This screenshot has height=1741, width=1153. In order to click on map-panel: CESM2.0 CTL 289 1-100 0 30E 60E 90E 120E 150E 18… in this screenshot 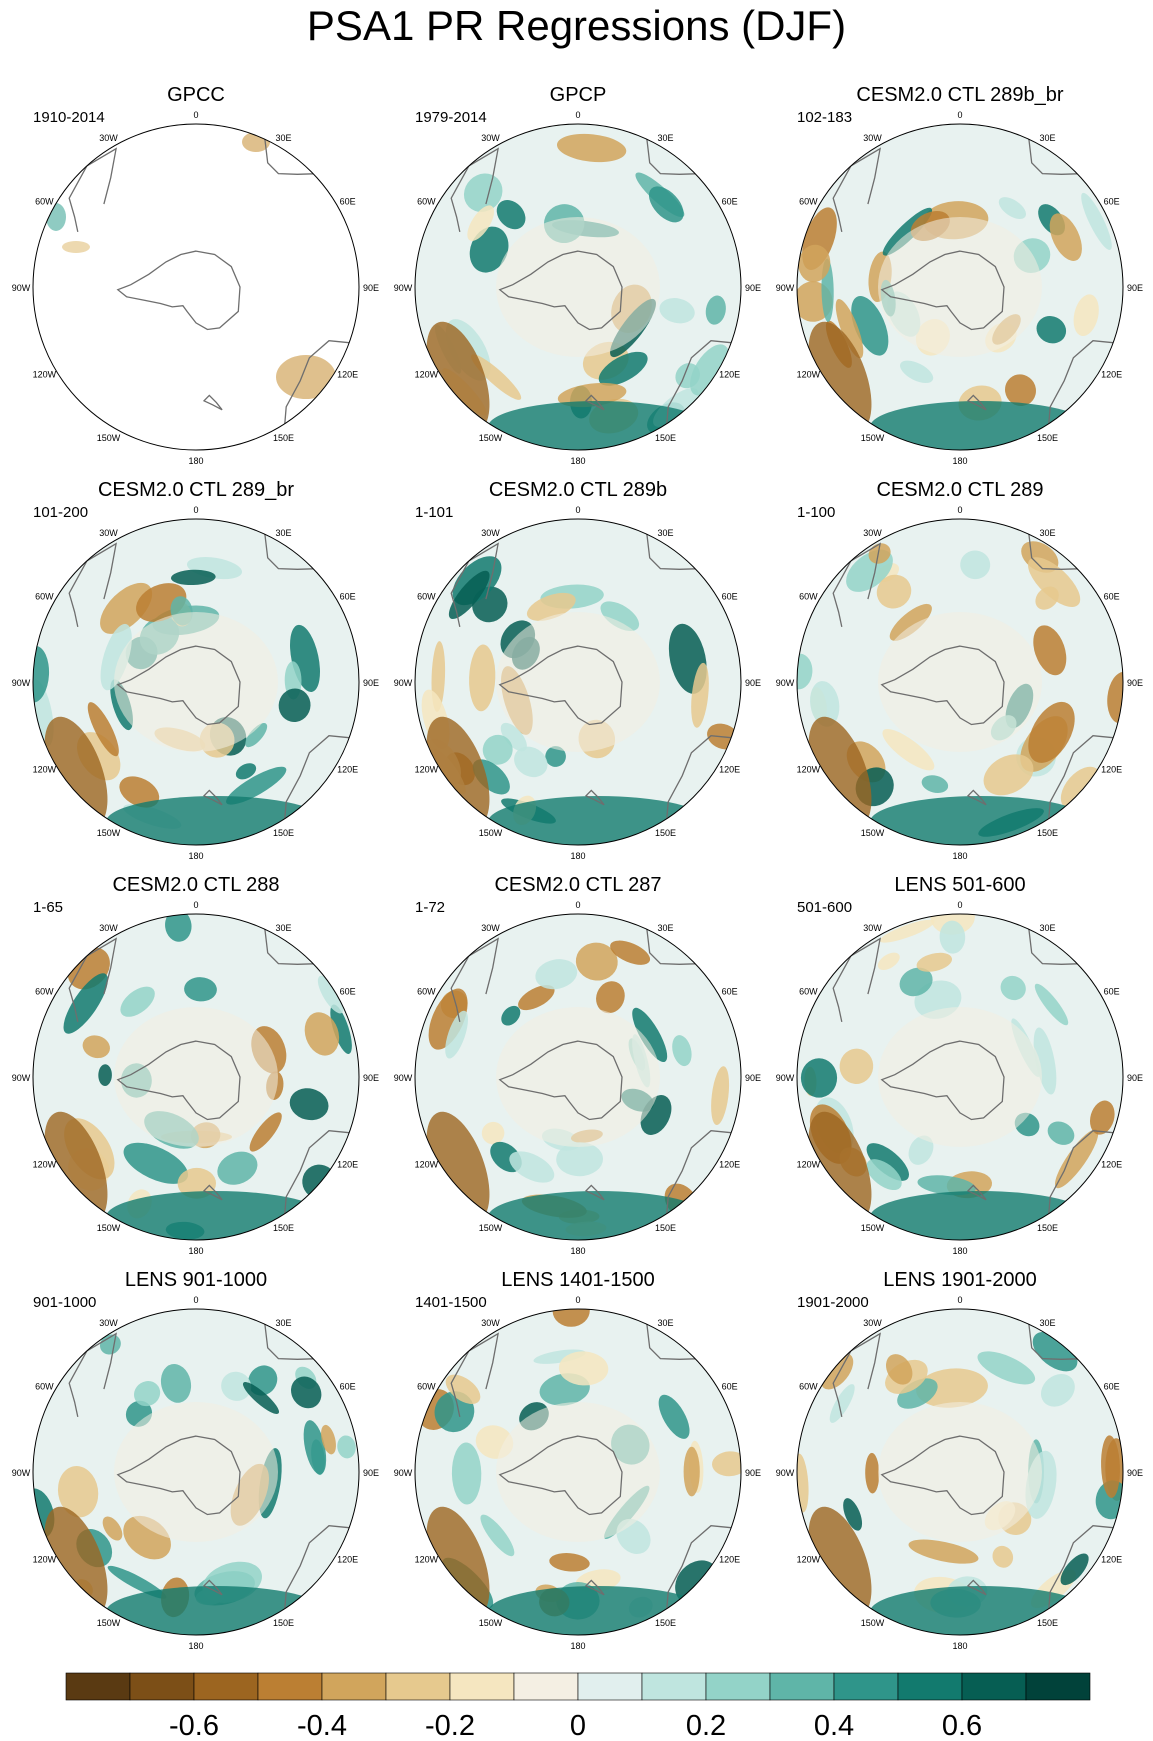, I will do `click(959, 670)`.